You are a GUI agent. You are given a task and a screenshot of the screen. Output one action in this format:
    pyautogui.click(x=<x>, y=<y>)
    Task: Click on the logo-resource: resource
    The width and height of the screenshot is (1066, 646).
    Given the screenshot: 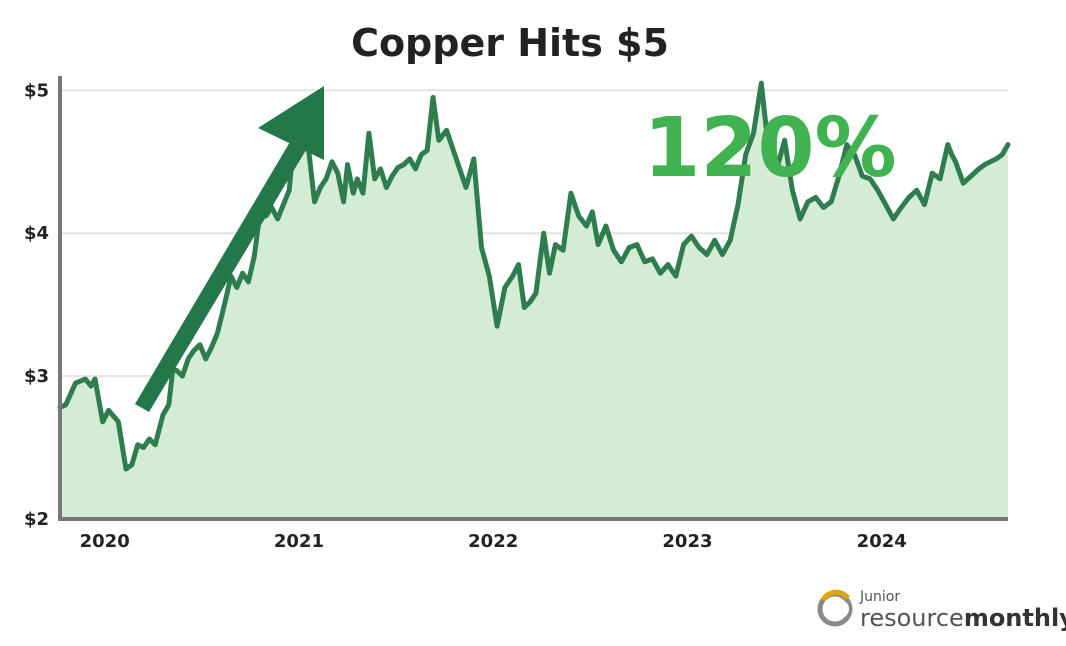 What is the action you would take?
    pyautogui.click(x=912, y=618)
    